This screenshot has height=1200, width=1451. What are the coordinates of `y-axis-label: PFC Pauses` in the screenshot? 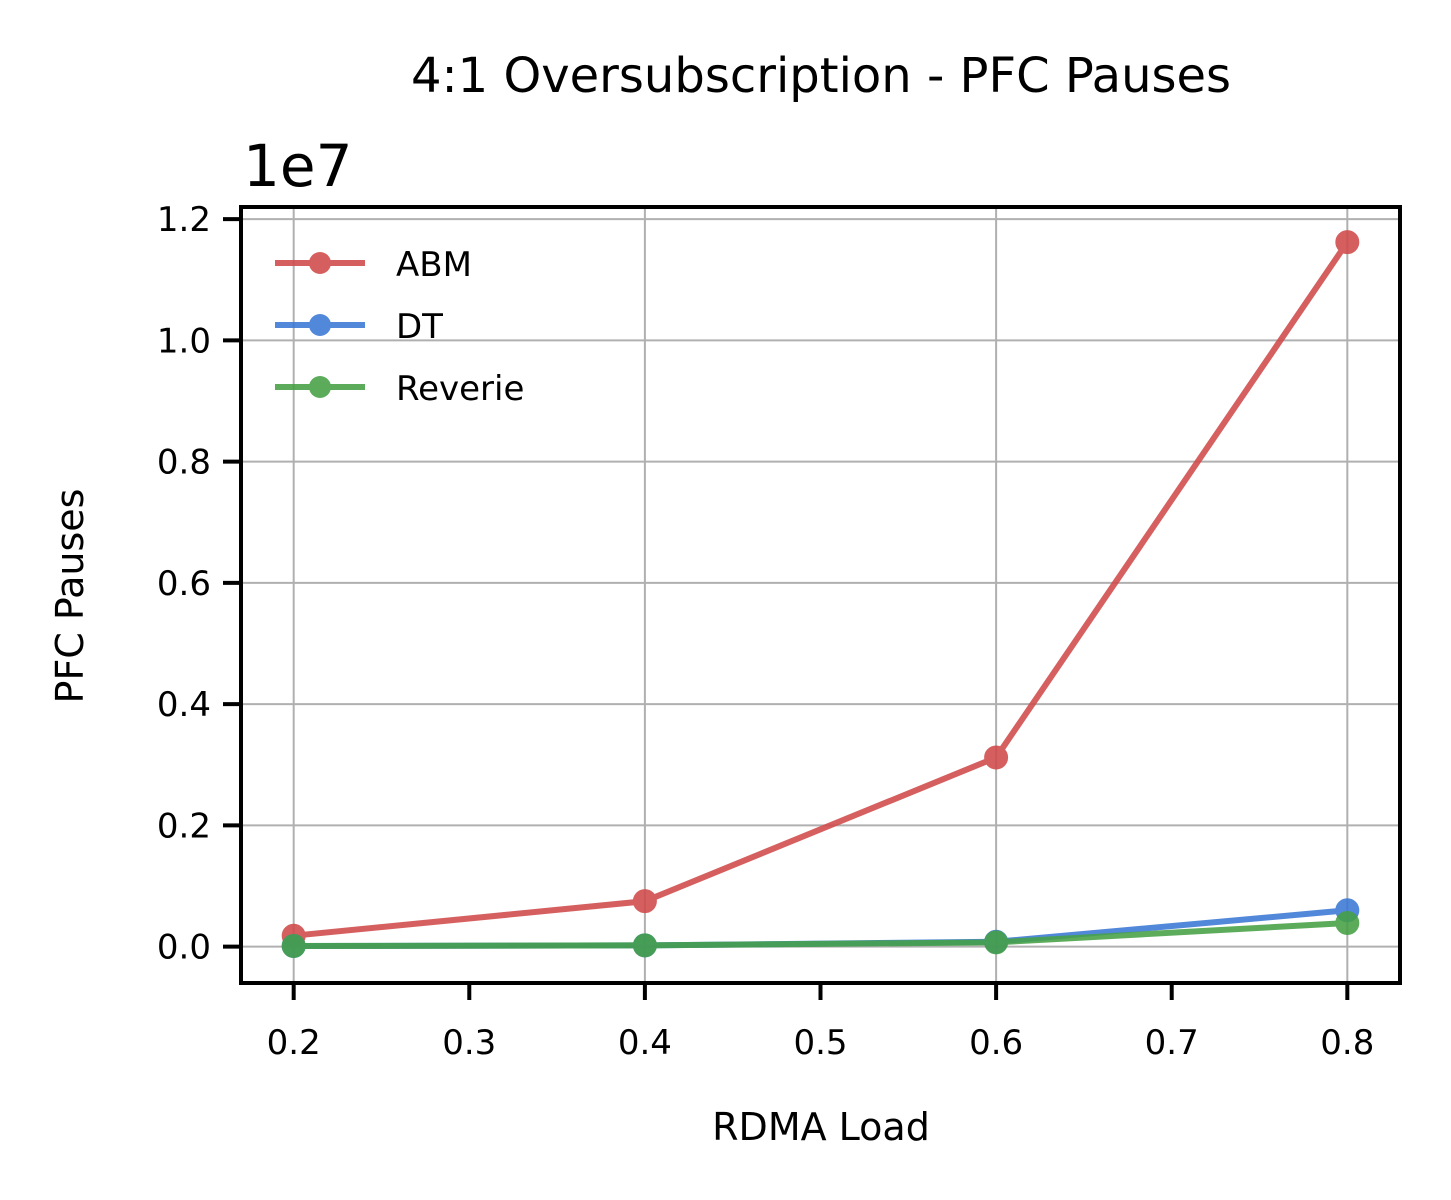 It's located at (70, 596).